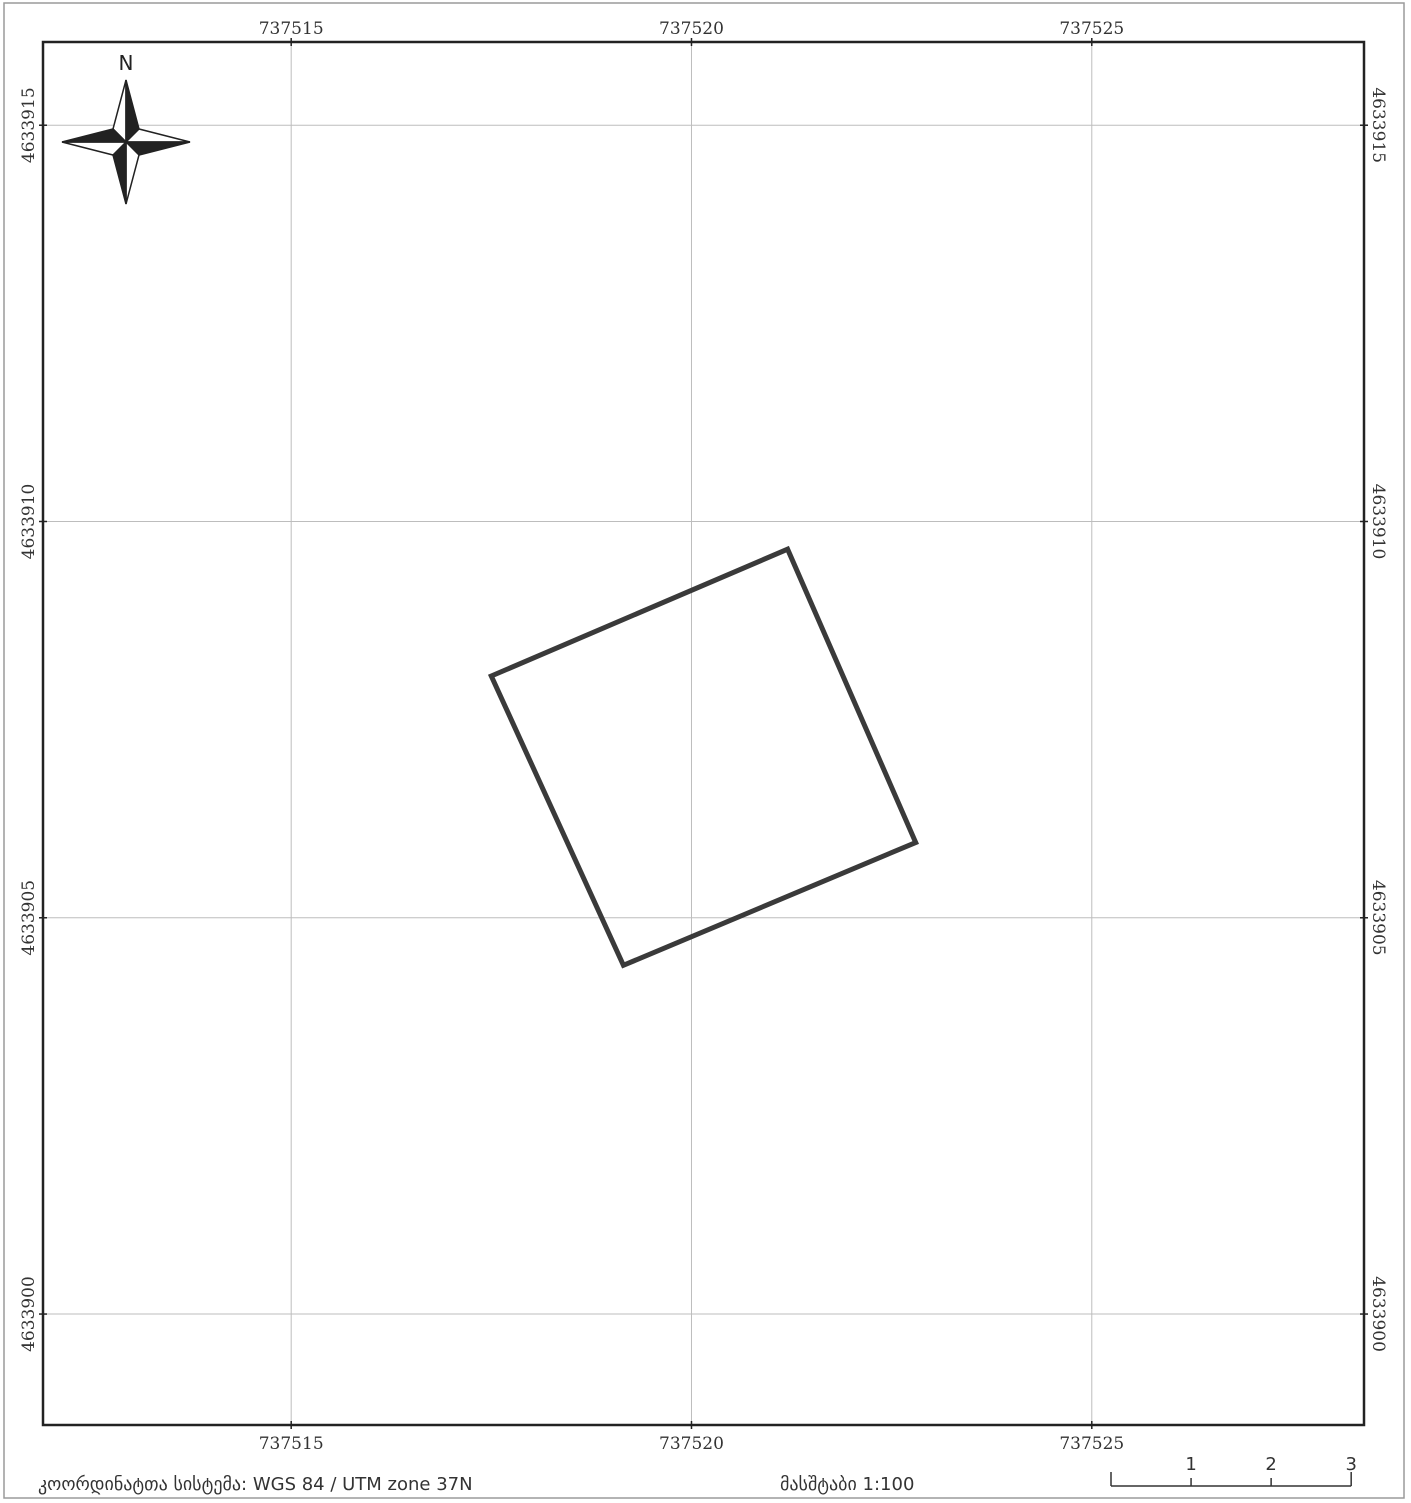  I want to click on easting-label-bottom: 737520, so click(691, 1444).